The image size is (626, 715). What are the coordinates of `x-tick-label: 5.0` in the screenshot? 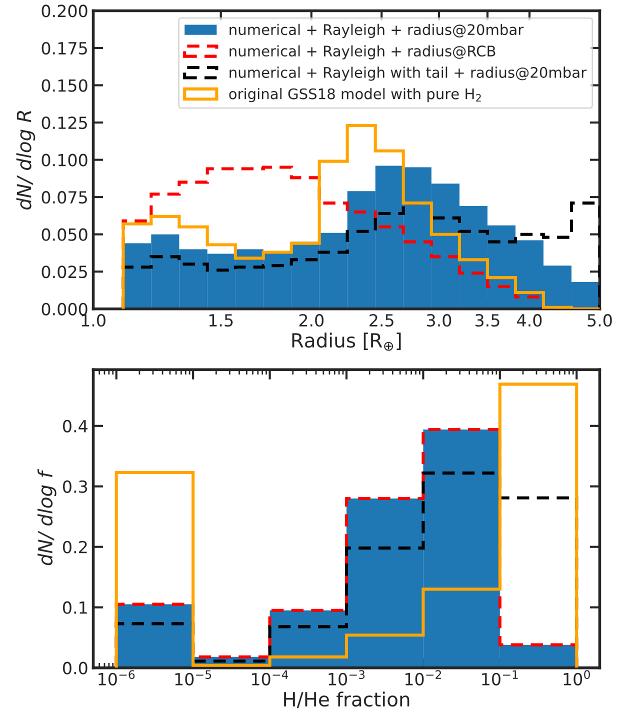 It's located at (600, 320).